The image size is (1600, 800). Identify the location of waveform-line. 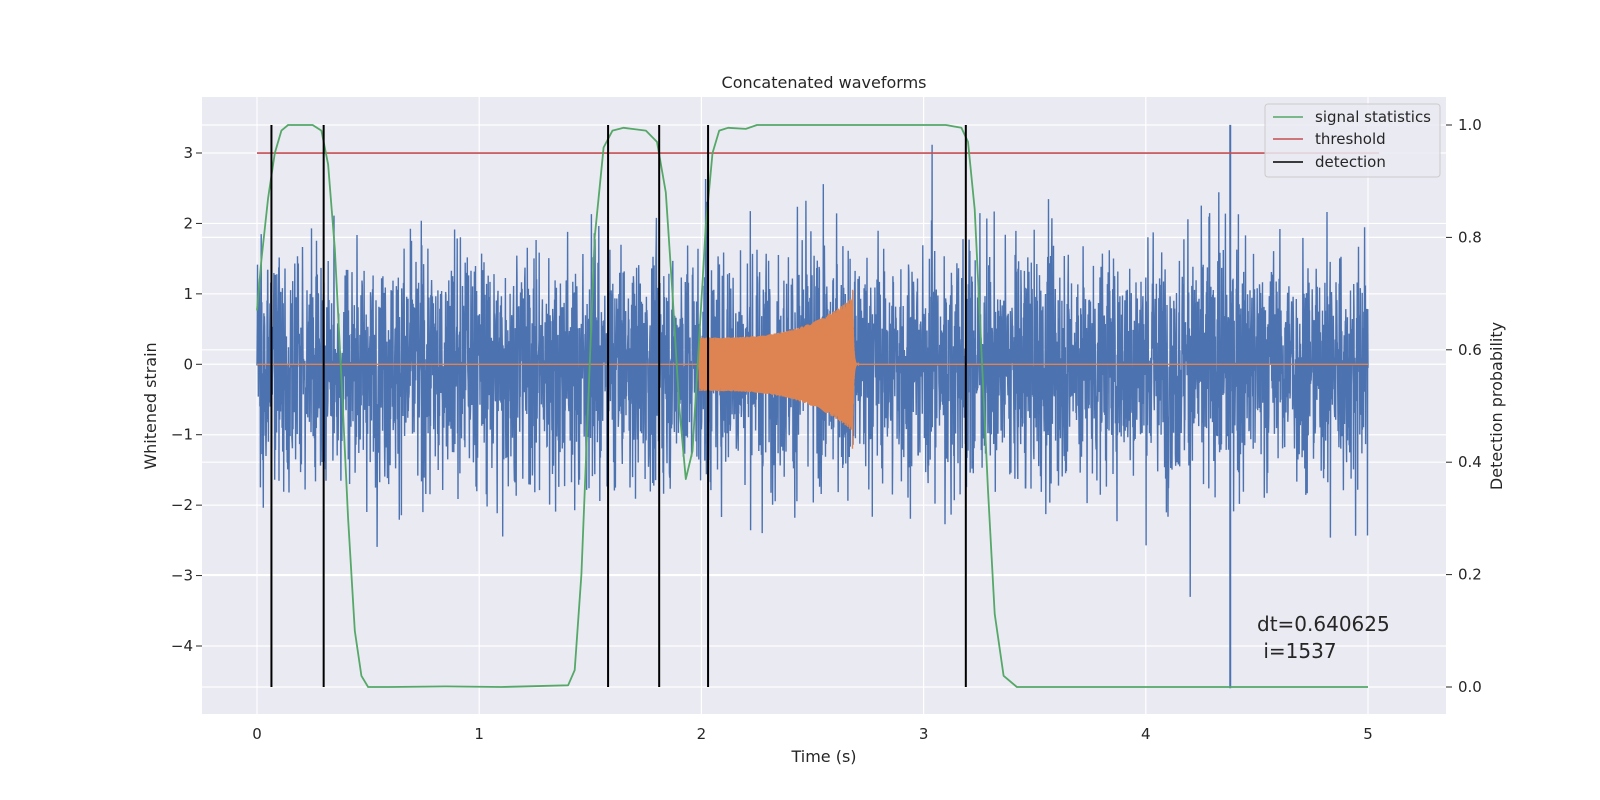
(813, 369).